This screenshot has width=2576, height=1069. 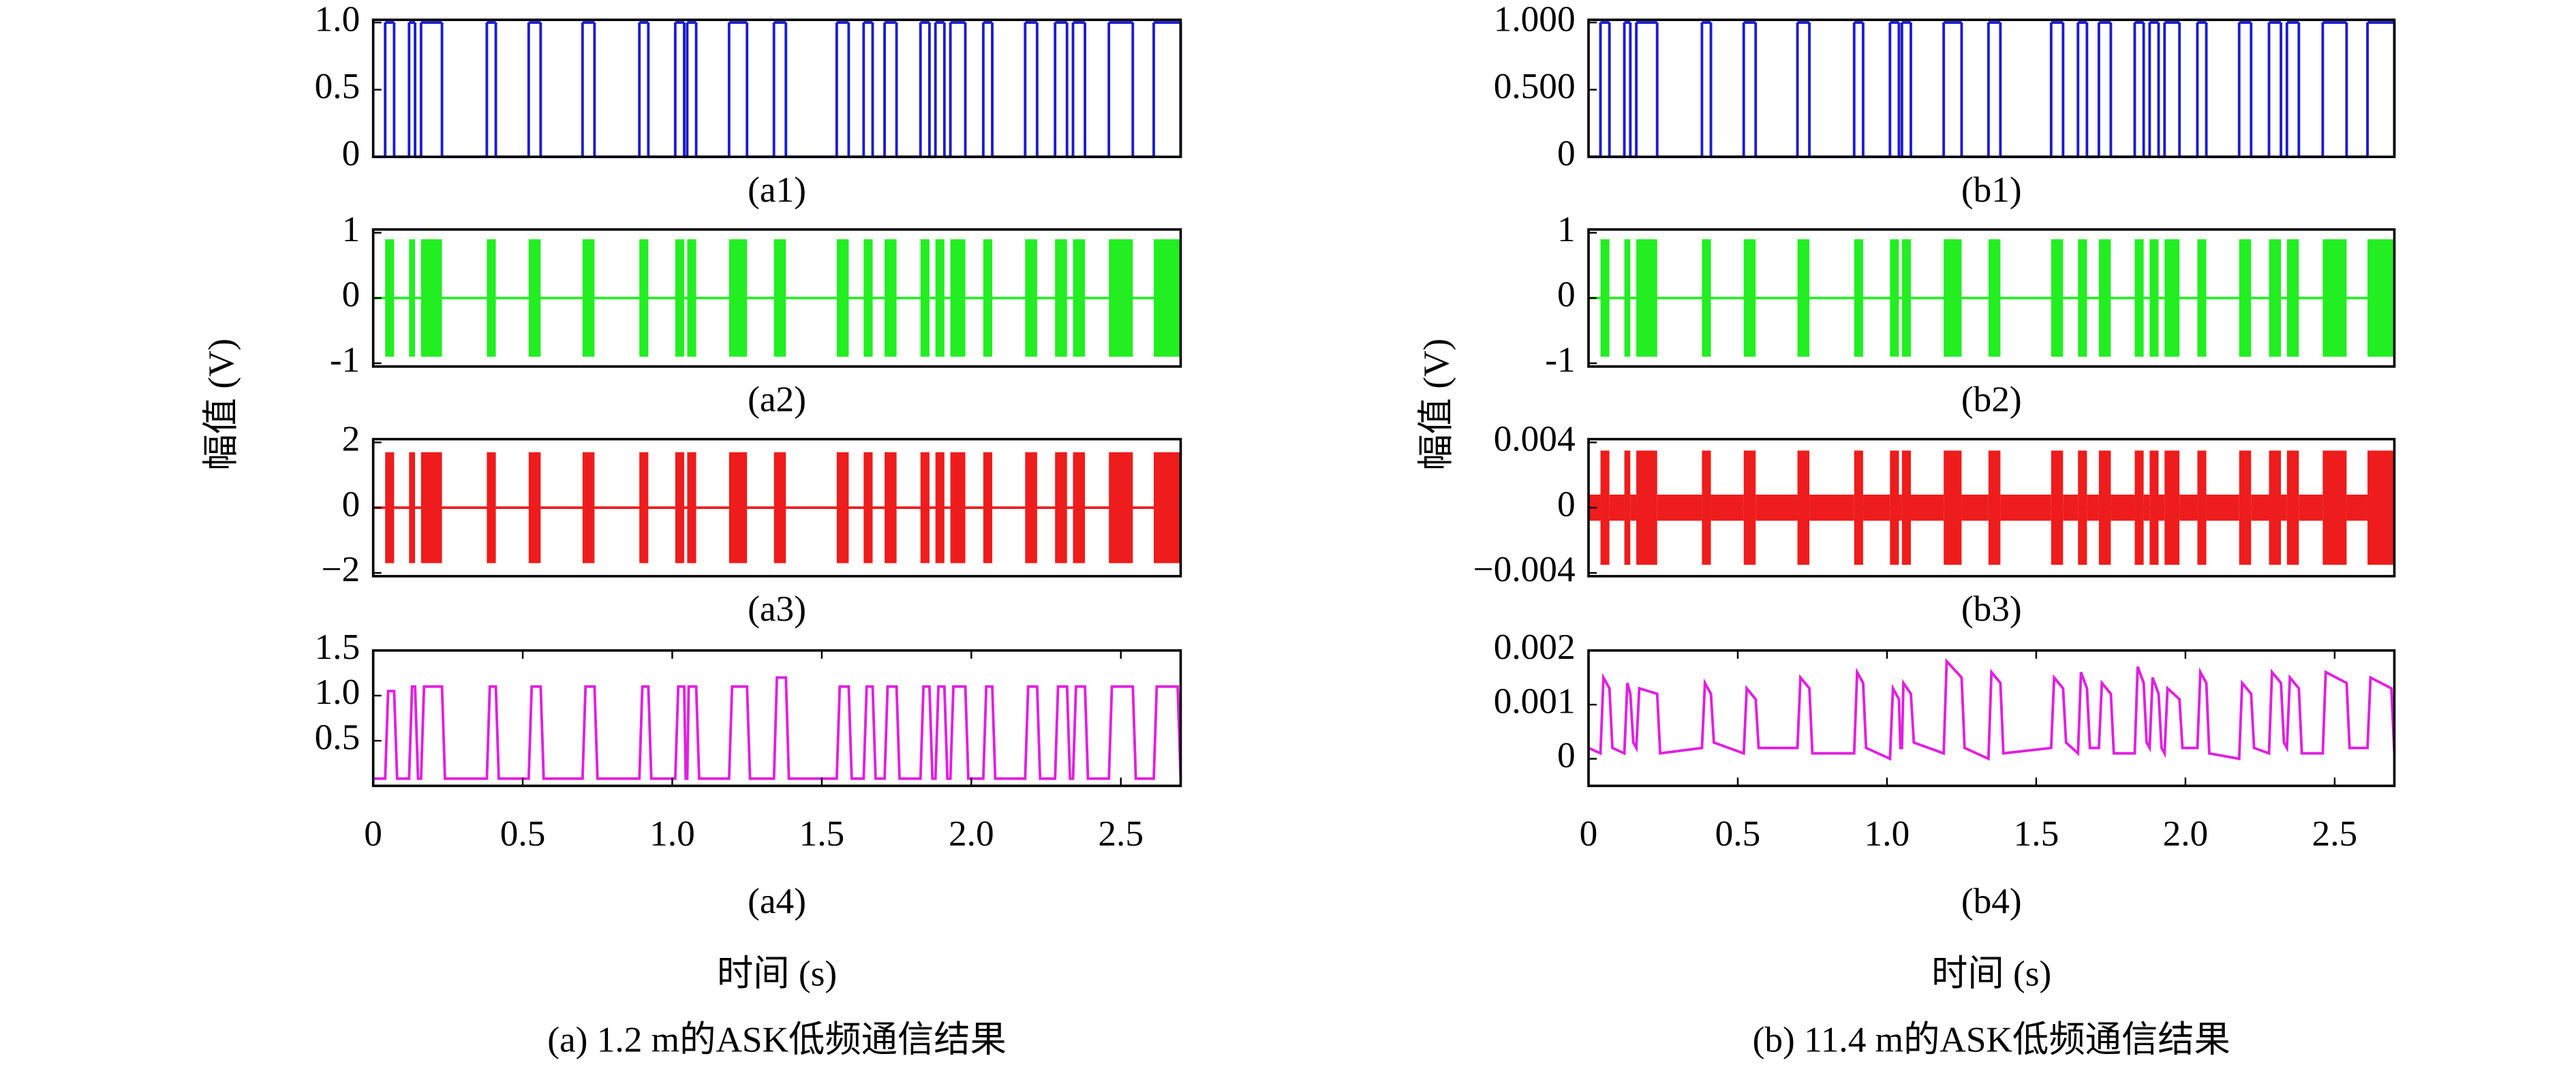 What do you see at coordinates (777, 1040) in the screenshot?
I see `caption: (a) 1.2 m的ASK低频通信结果` at bounding box center [777, 1040].